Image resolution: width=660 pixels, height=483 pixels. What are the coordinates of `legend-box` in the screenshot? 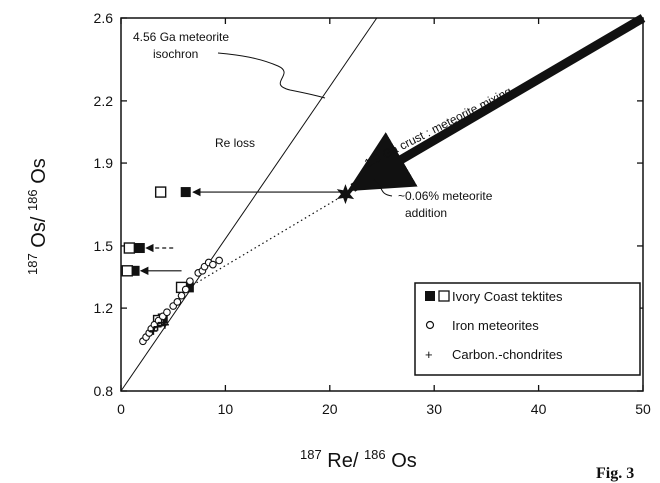 It's located at (527, 329).